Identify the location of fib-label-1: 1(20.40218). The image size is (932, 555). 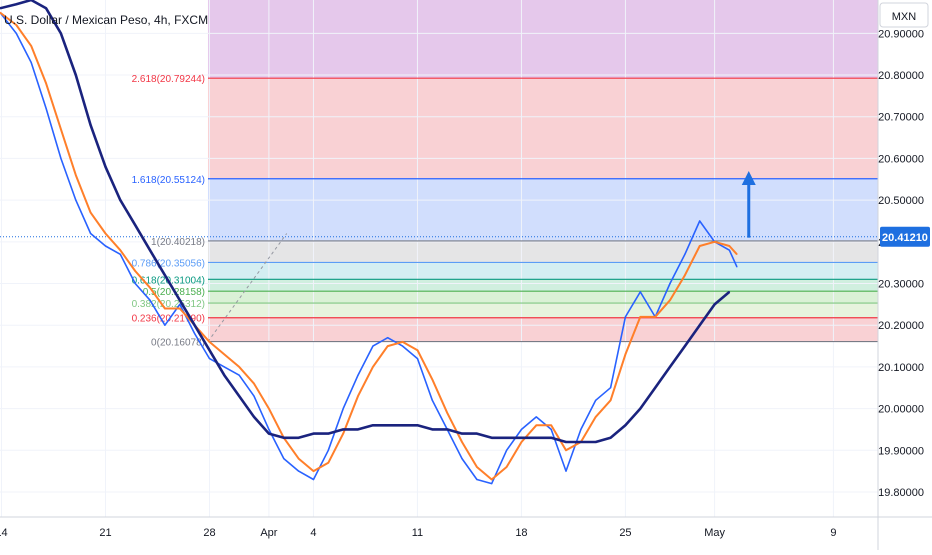
(178, 242).